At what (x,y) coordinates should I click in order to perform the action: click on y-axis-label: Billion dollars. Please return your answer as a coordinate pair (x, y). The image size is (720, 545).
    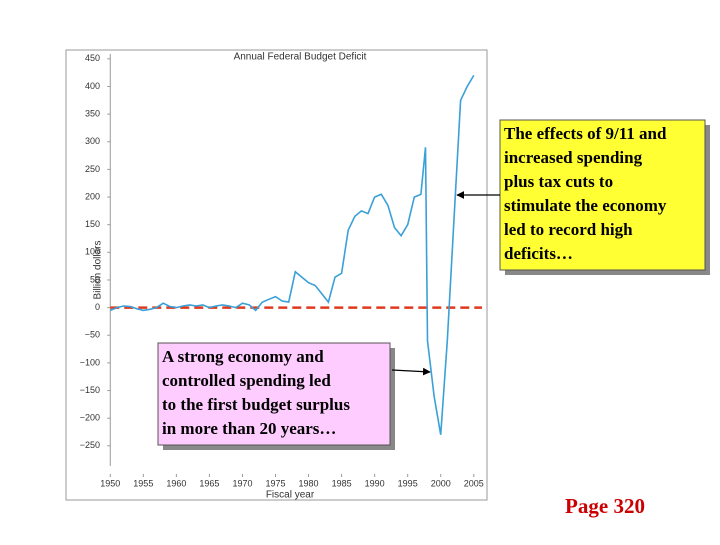
    Looking at the image, I should click on (98, 270).